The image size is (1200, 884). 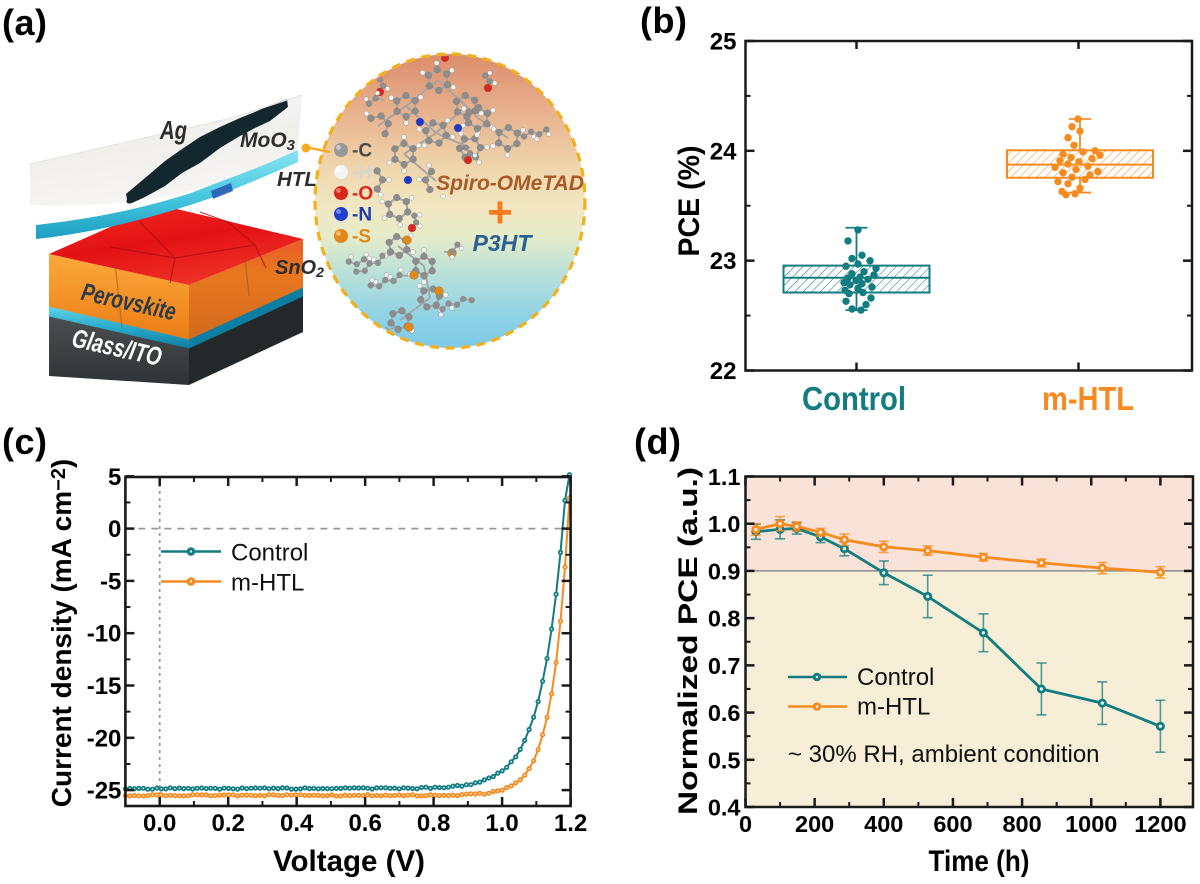 What do you see at coordinates (1160, 824) in the screenshot?
I see `svg-text: 1200` at bounding box center [1160, 824].